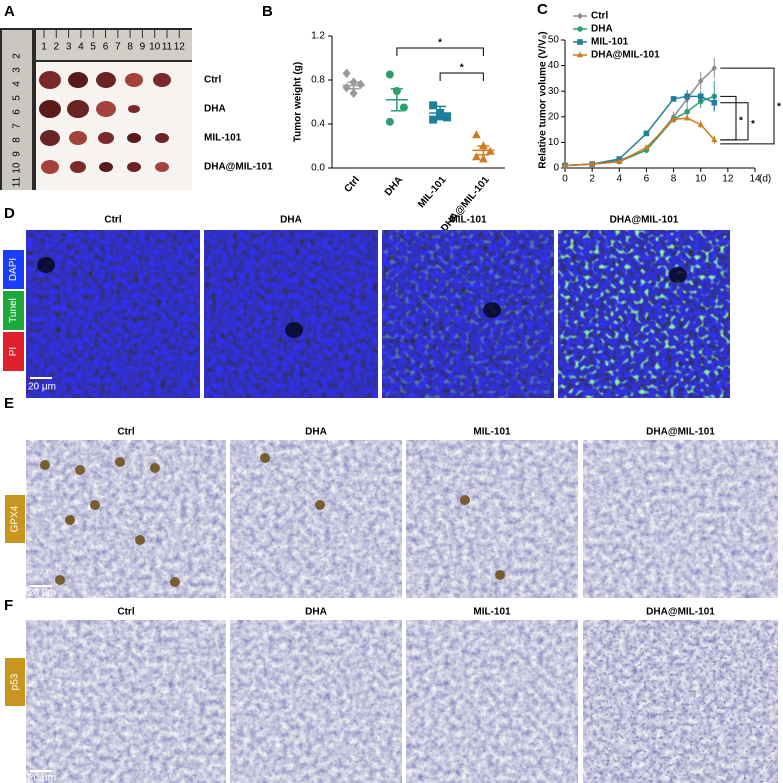 This screenshot has width=783, height=783. What do you see at coordinates (106, 47) in the screenshot?
I see `ruler-number: 6` at bounding box center [106, 47].